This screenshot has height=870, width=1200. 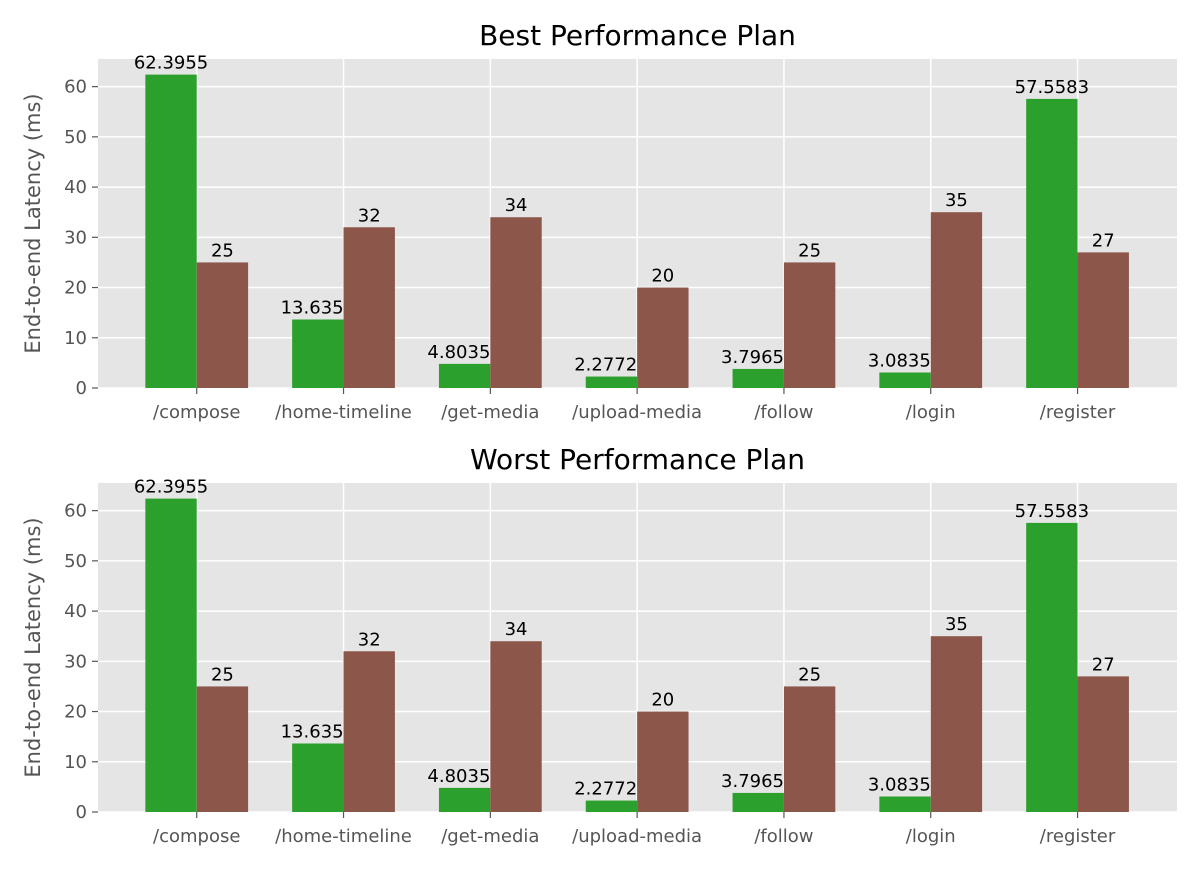 What do you see at coordinates (637, 459) in the screenshot?
I see `chart-title: Worst Performance Plan` at bounding box center [637, 459].